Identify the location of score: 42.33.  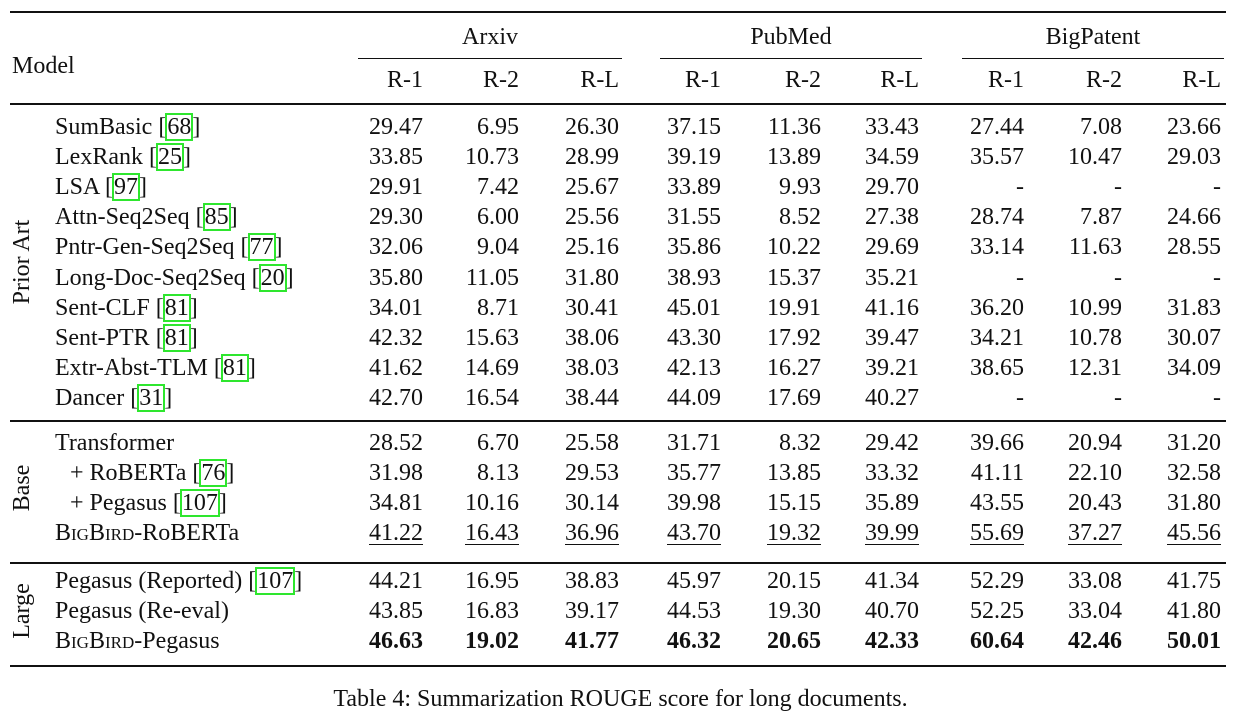
(892, 641).